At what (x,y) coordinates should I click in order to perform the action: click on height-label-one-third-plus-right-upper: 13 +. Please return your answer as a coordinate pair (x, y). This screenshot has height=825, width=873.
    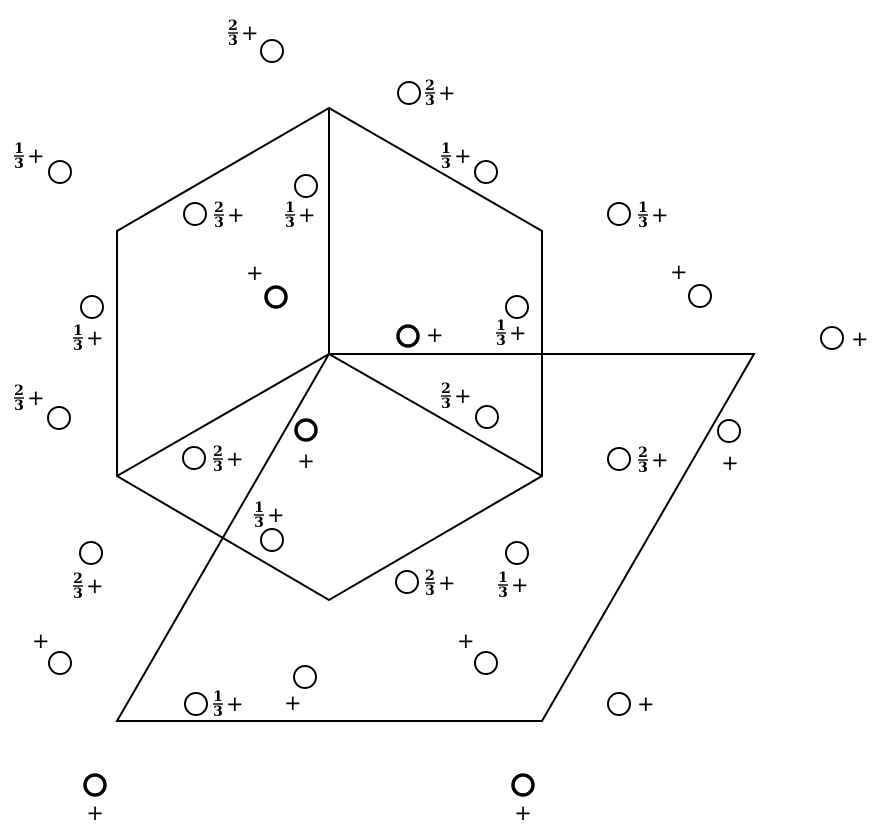
    Looking at the image, I should click on (653, 215).